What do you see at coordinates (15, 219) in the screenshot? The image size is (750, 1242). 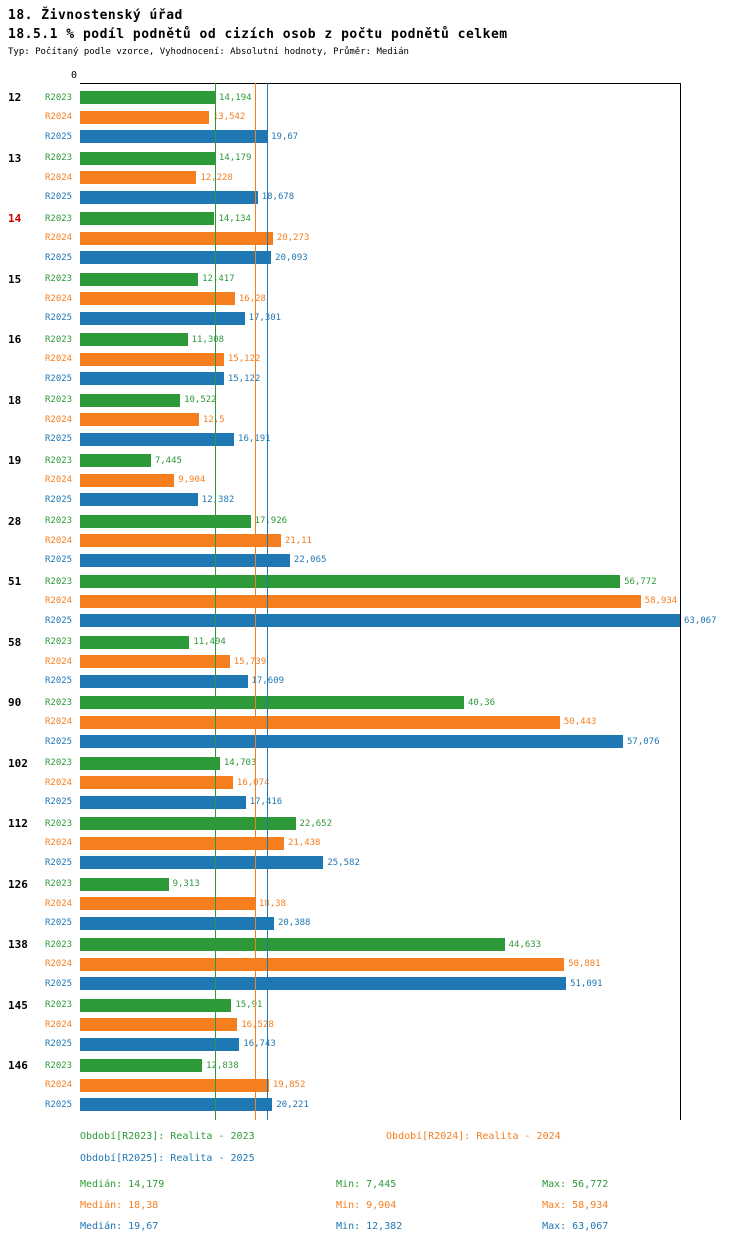 I see `category-label: 14` at bounding box center [15, 219].